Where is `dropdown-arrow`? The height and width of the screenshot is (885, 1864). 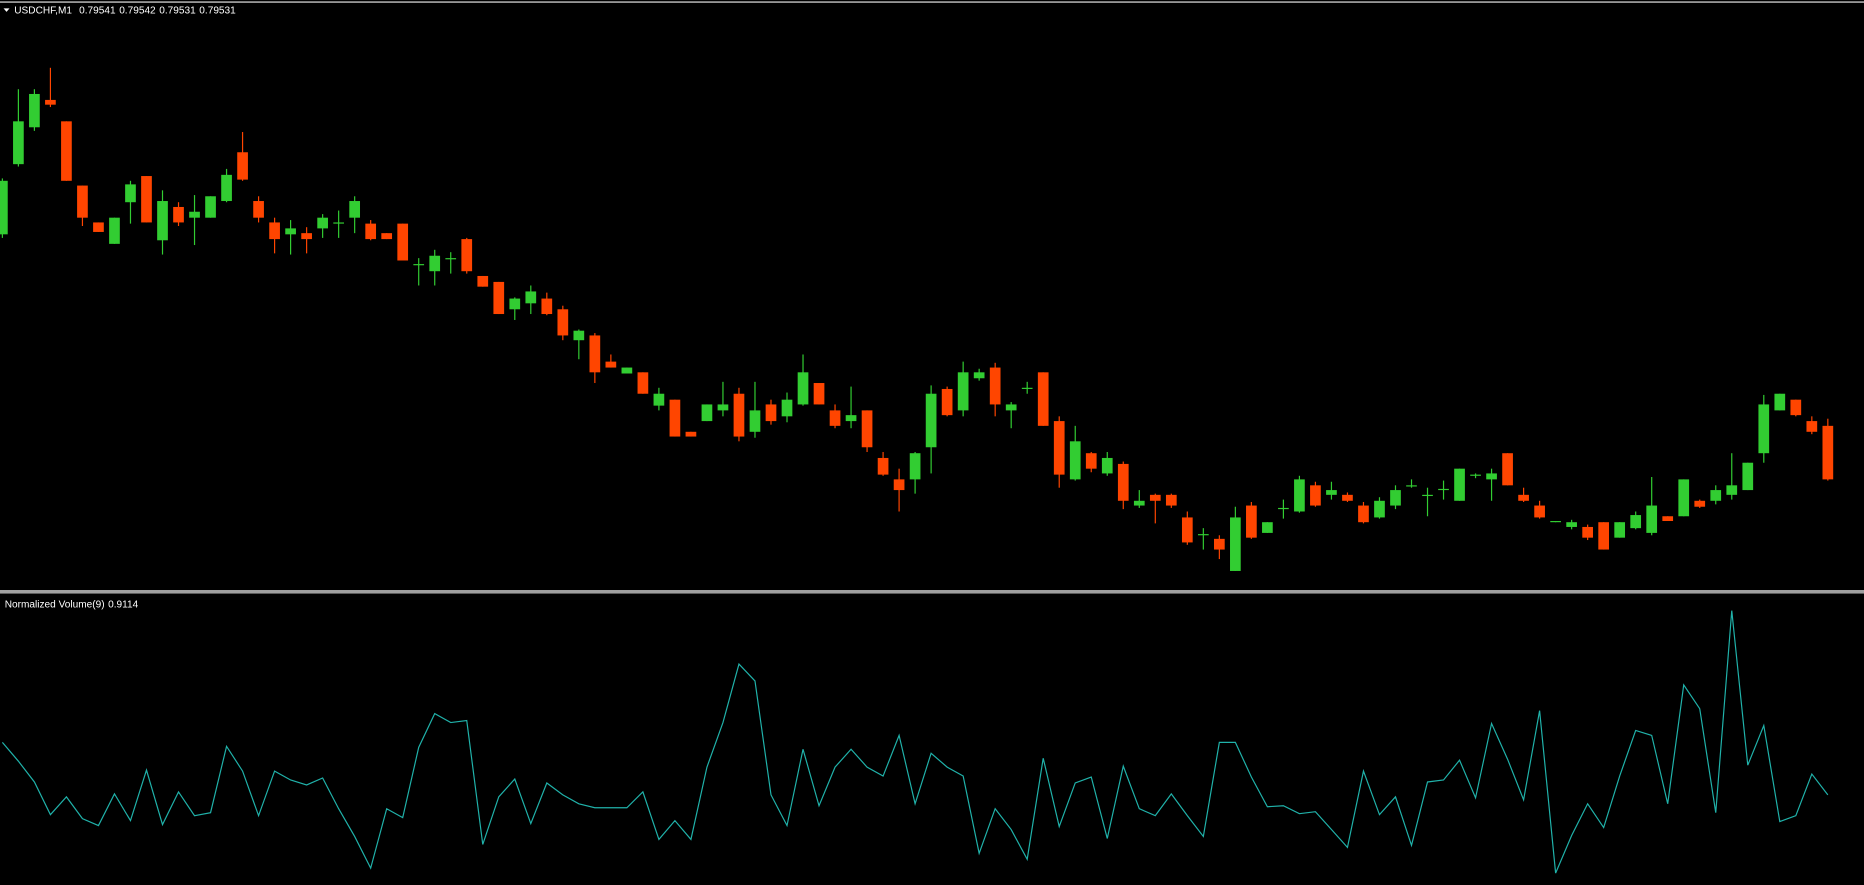 dropdown-arrow is located at coordinates (6, 10).